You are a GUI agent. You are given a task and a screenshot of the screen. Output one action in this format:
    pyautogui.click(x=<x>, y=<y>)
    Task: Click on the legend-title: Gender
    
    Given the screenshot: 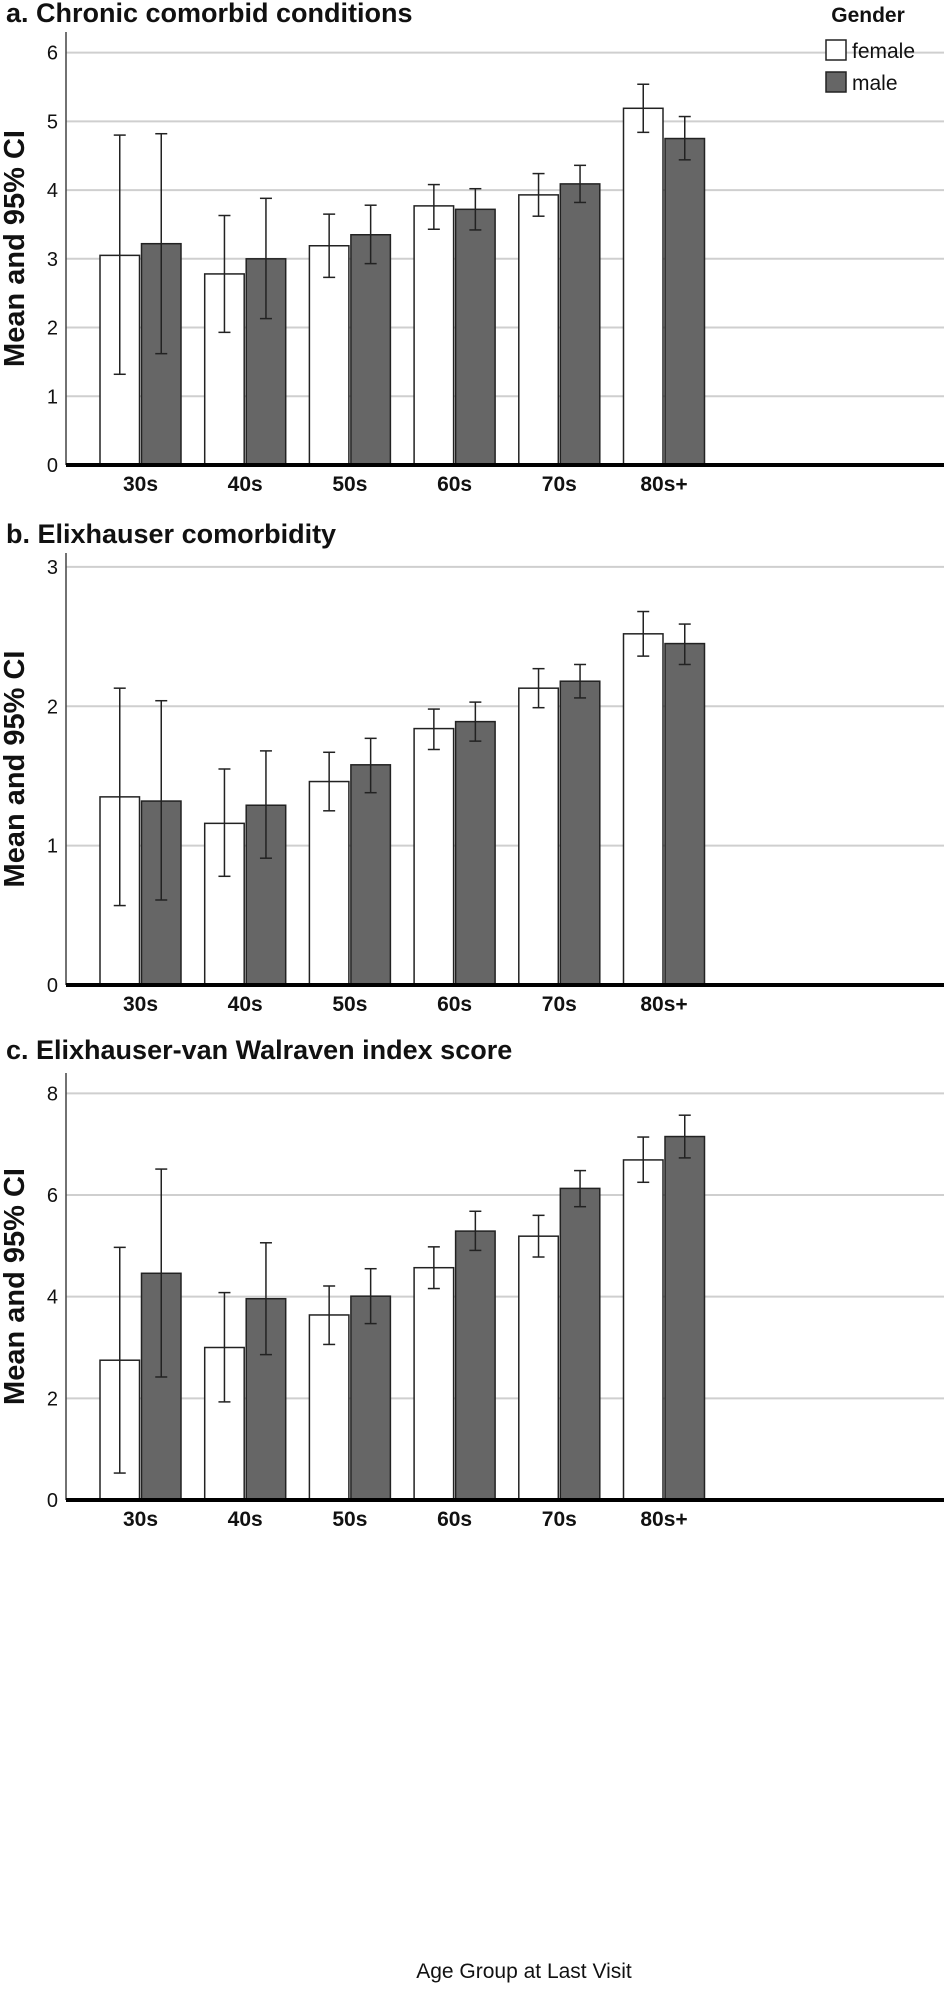 What is the action you would take?
    pyautogui.click(x=868, y=15)
    